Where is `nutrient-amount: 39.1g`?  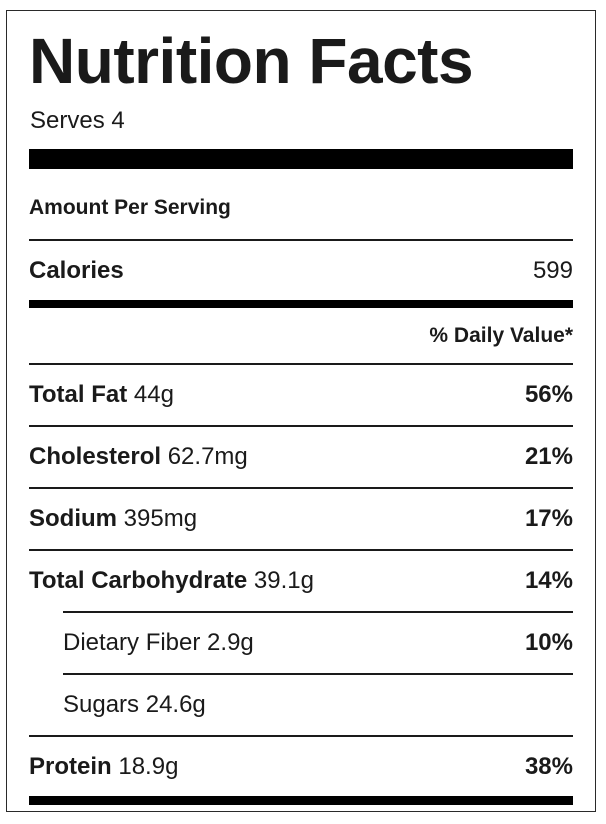 nutrient-amount: 39.1g is located at coordinates (283, 580).